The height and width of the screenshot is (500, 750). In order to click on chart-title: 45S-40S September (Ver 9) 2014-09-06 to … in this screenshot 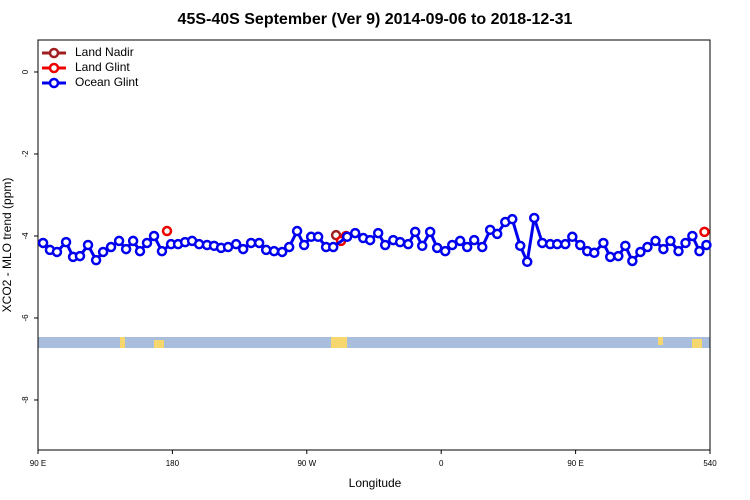, I will do `click(375, 19)`.